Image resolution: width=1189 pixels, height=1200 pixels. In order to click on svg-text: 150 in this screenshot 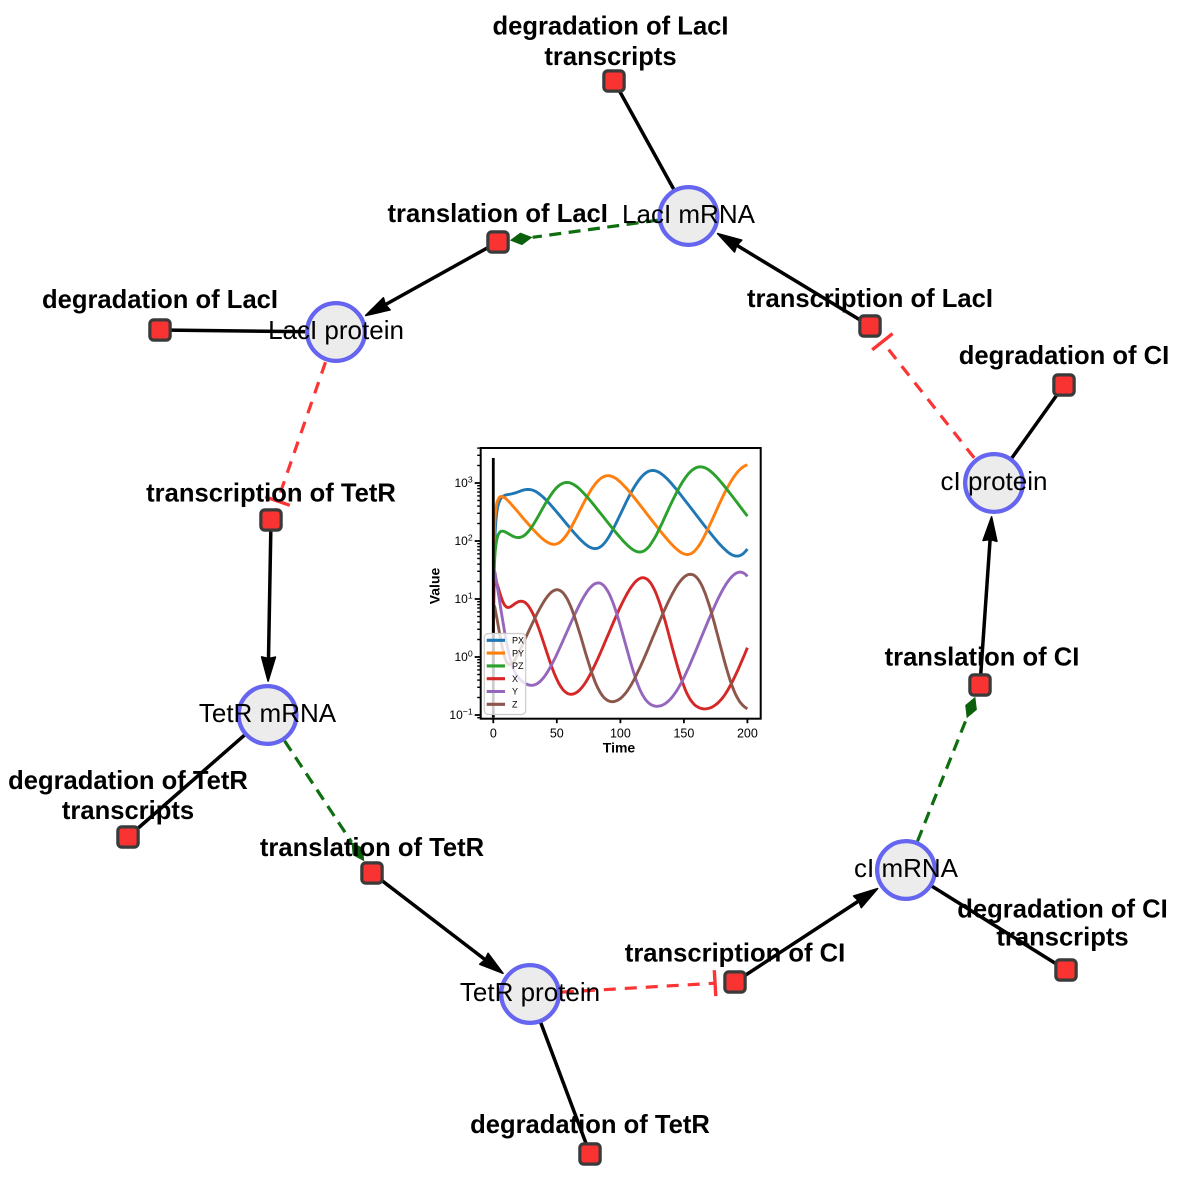, I will do `click(683, 733)`.